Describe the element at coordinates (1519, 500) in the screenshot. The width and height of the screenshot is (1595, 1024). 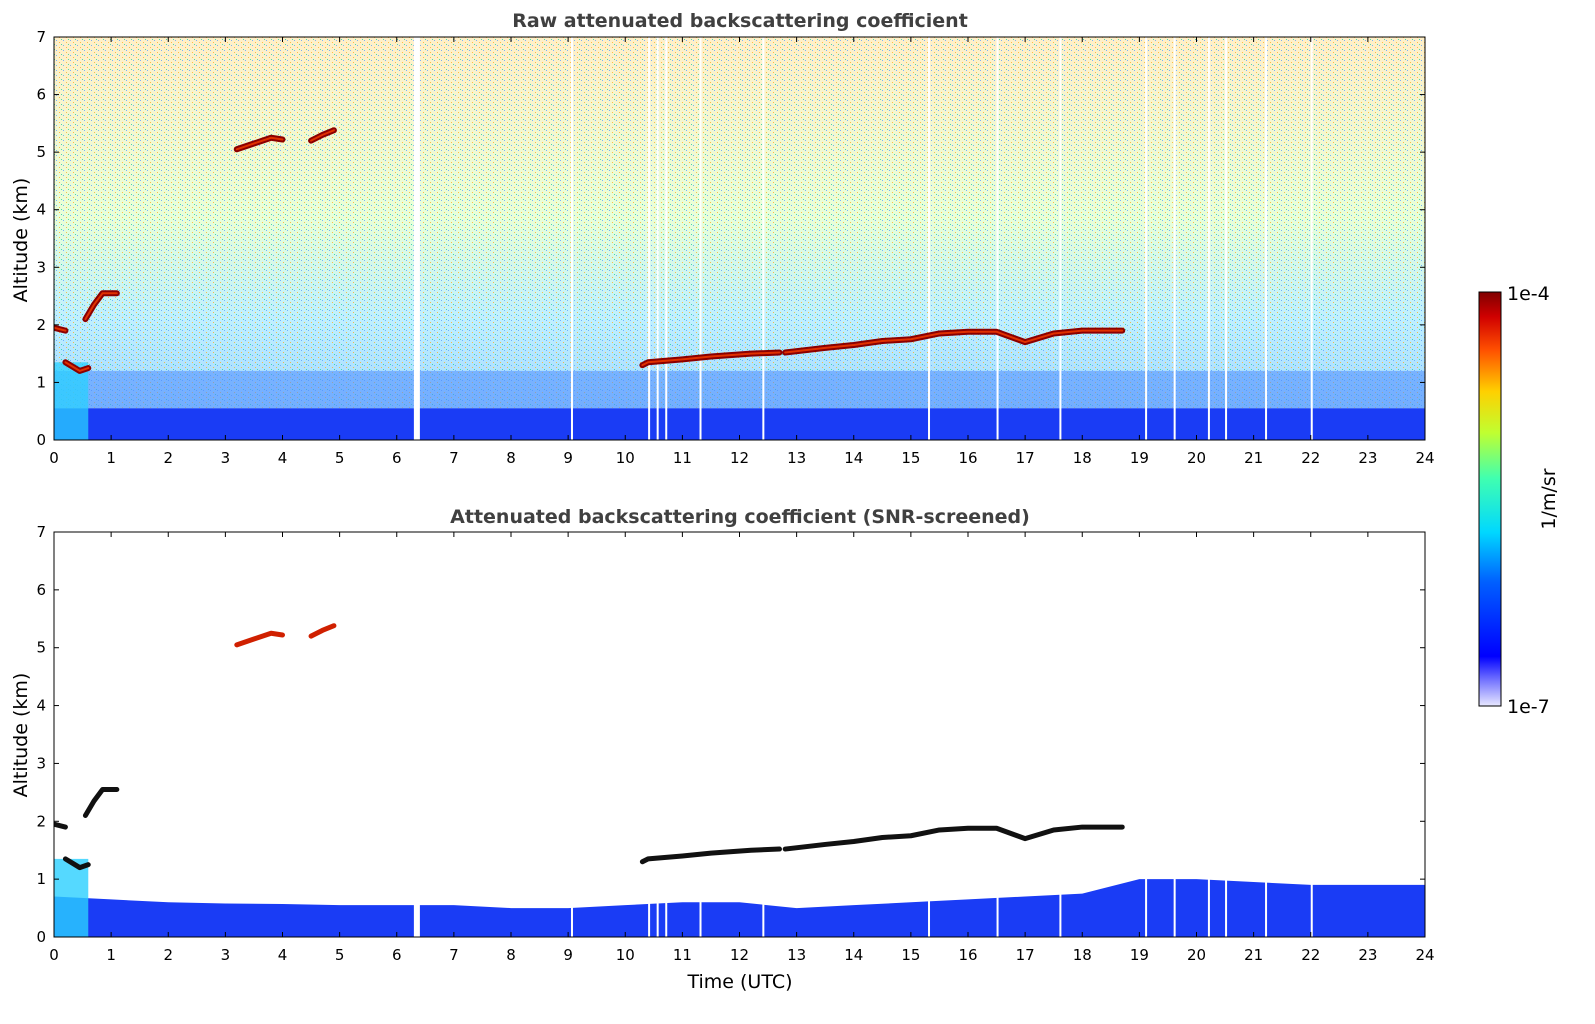
I see `colorbar: 1e-4 1e-7 1/m/sr` at that location.